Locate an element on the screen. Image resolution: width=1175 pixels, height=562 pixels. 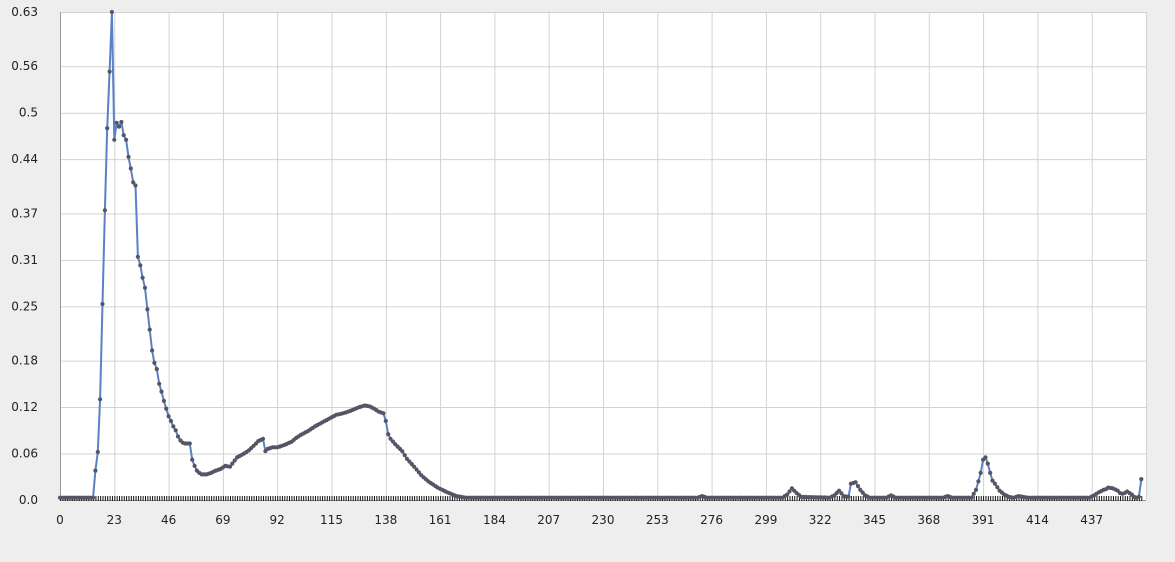
x-tick-label: 299 is located at coordinates (765, 520).